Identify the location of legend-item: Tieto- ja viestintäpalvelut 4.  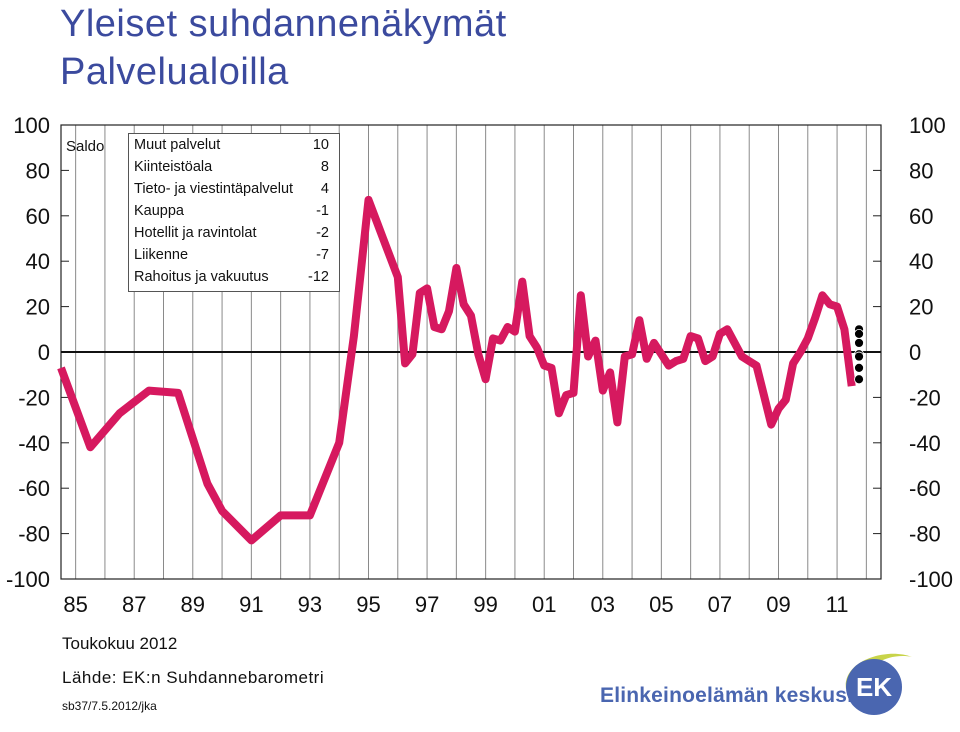
(231, 189).